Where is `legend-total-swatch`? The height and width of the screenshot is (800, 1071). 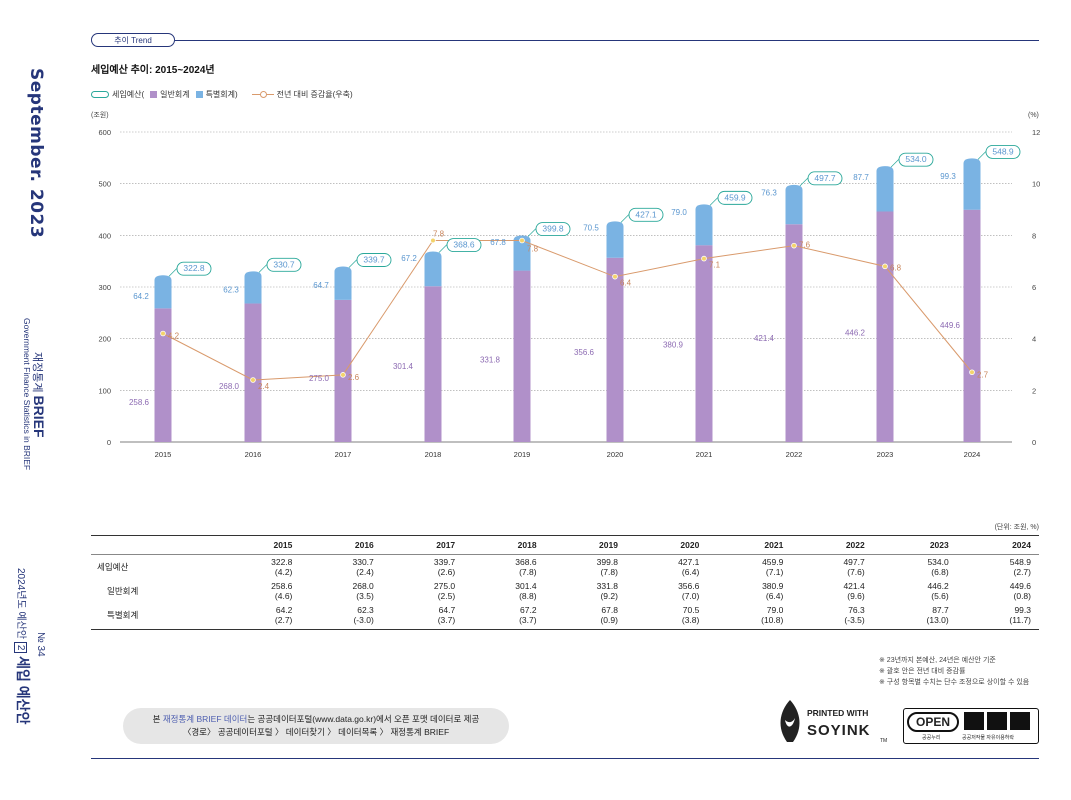
legend-total-swatch is located at coordinates (100, 94).